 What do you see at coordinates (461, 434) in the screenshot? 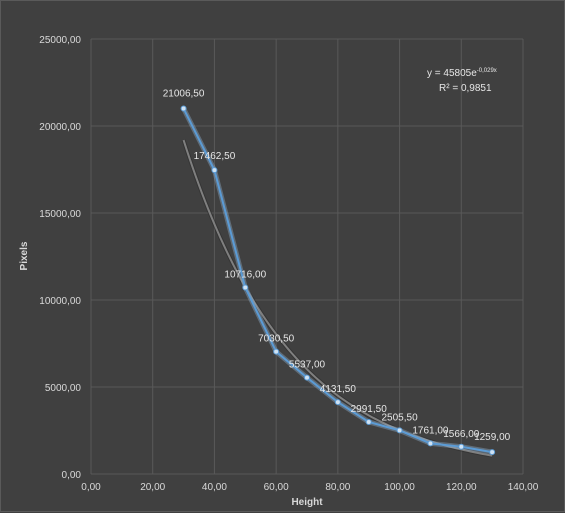
I see `data-label: 1566,00` at bounding box center [461, 434].